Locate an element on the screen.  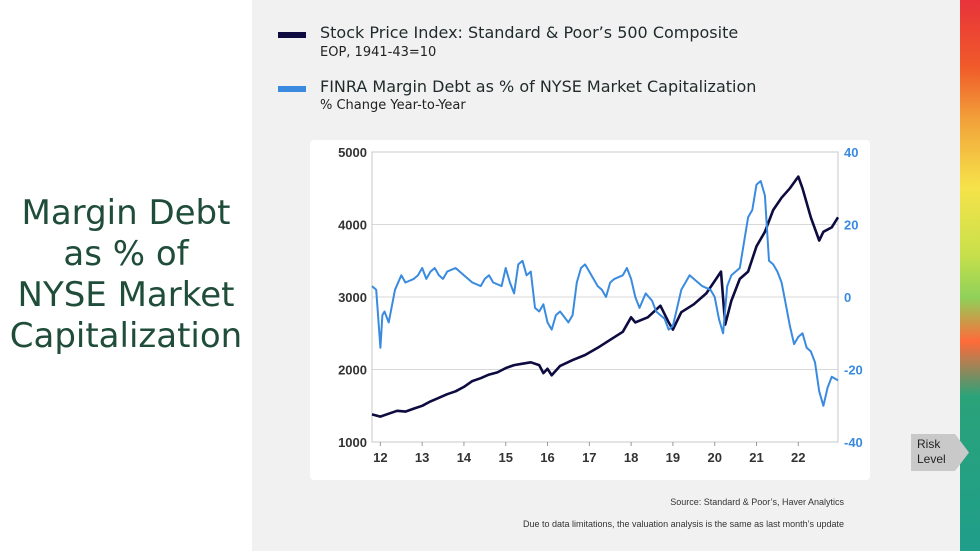
legend-swatch-sp500 is located at coordinates (292, 35).